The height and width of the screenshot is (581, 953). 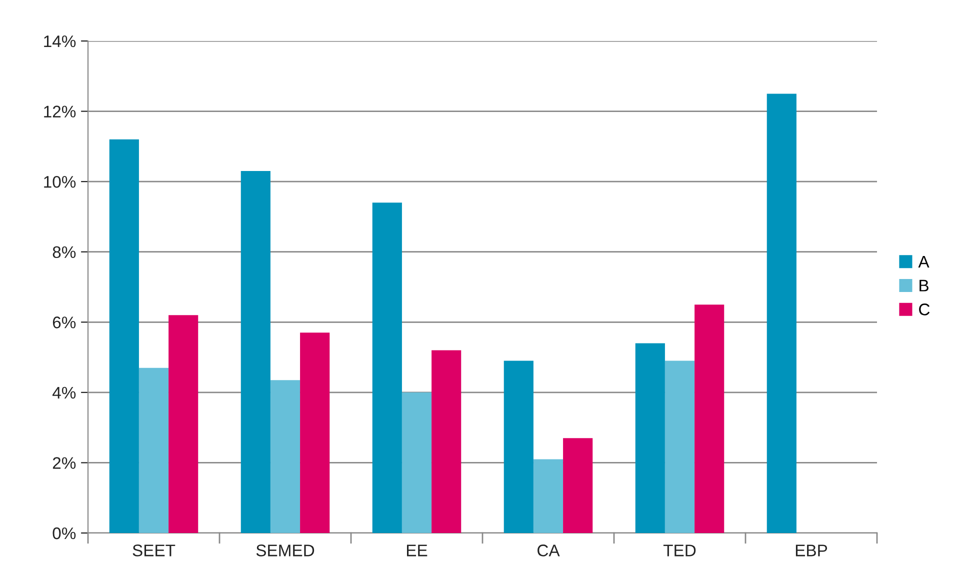 I want to click on y-tick-label: 14%, so click(x=60, y=41).